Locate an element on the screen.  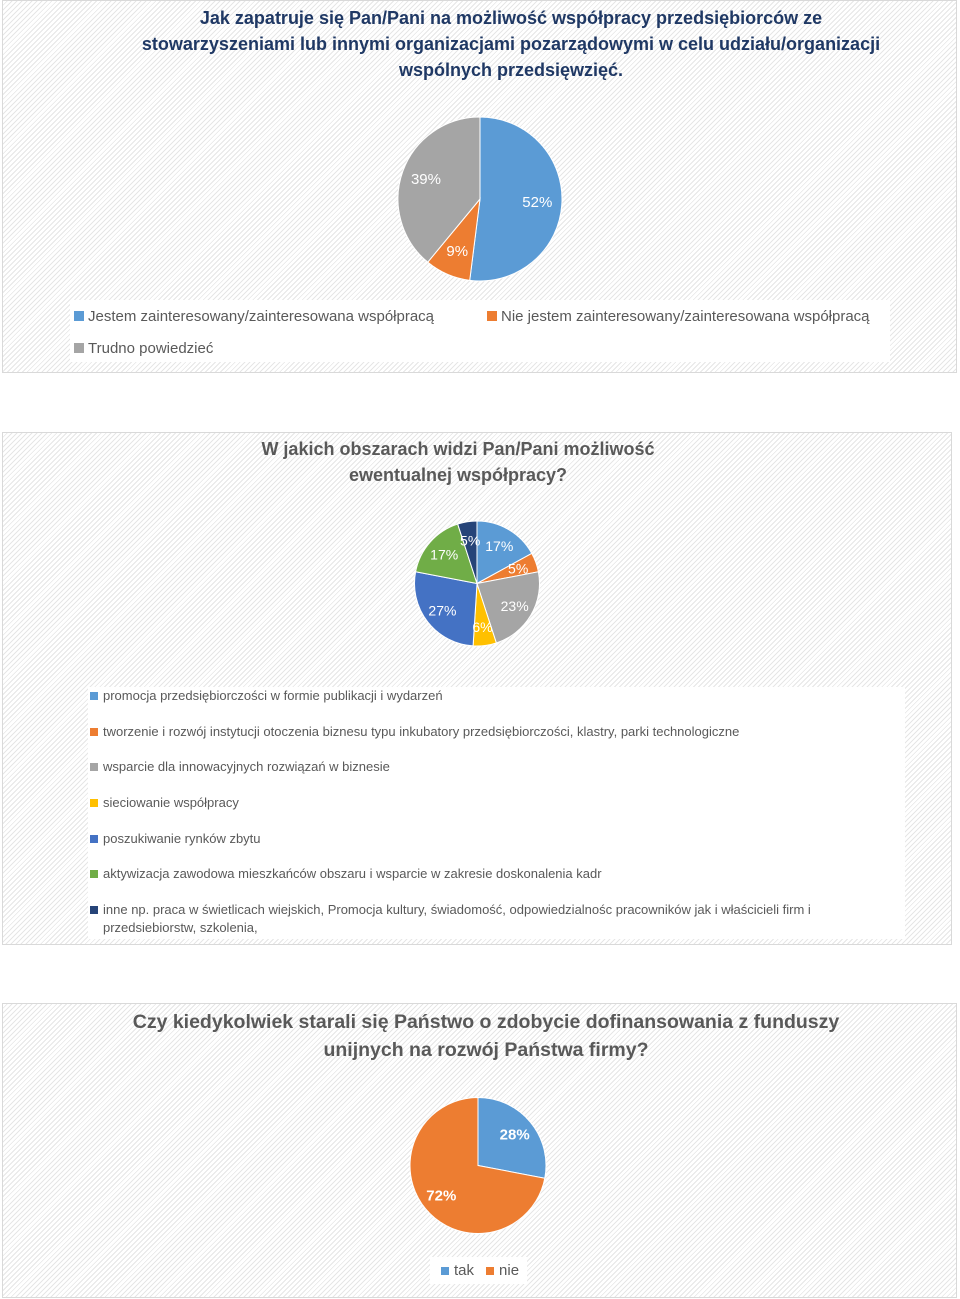
data-label: 27% is located at coordinates (442, 610).